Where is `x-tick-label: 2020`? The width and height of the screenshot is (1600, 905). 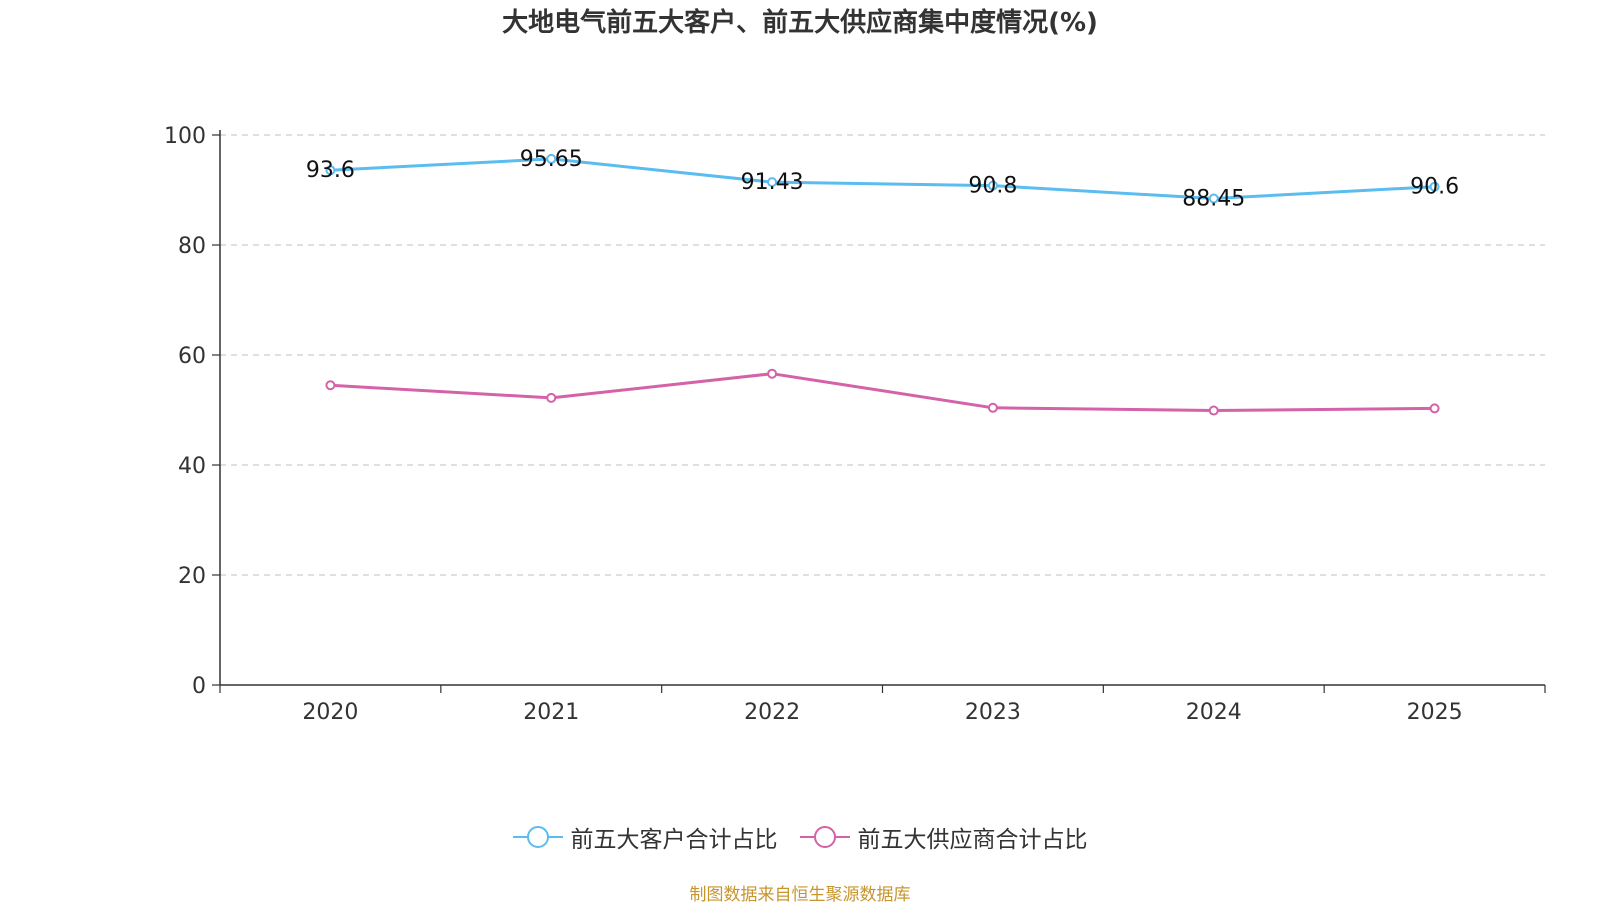
x-tick-label: 2020 is located at coordinates (330, 712).